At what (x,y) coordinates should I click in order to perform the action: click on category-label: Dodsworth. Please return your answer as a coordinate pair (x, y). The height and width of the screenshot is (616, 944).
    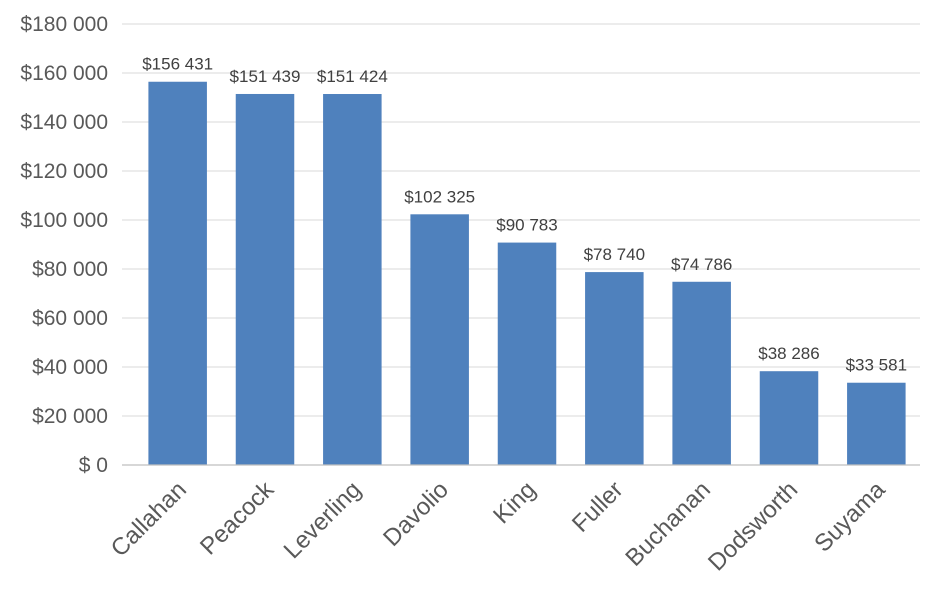
    Looking at the image, I should click on (753, 526).